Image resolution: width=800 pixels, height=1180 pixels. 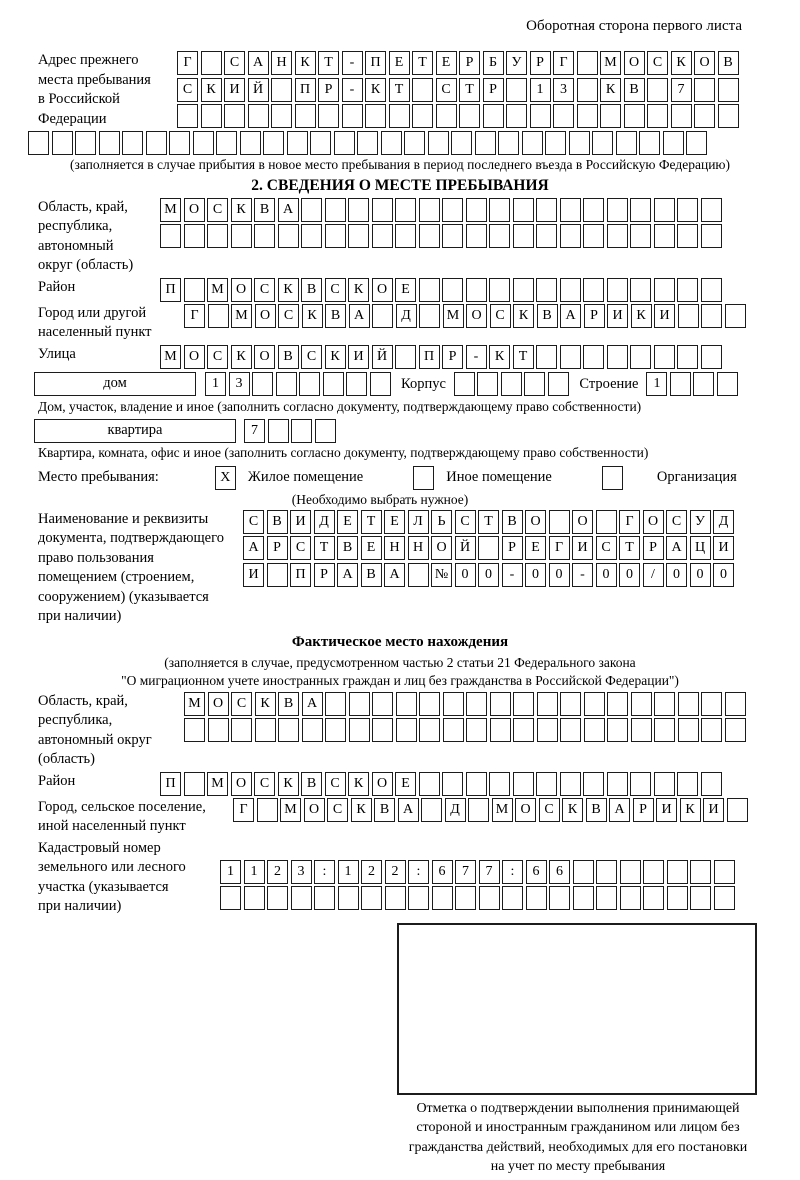 I want to click on char-cell: Д, so click(x=324, y=521).